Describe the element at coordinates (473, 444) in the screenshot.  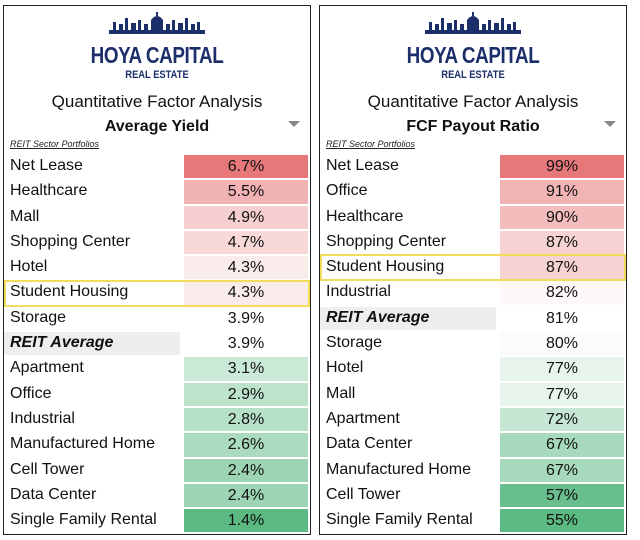
I see `table-row: Data Center 67%` at that location.